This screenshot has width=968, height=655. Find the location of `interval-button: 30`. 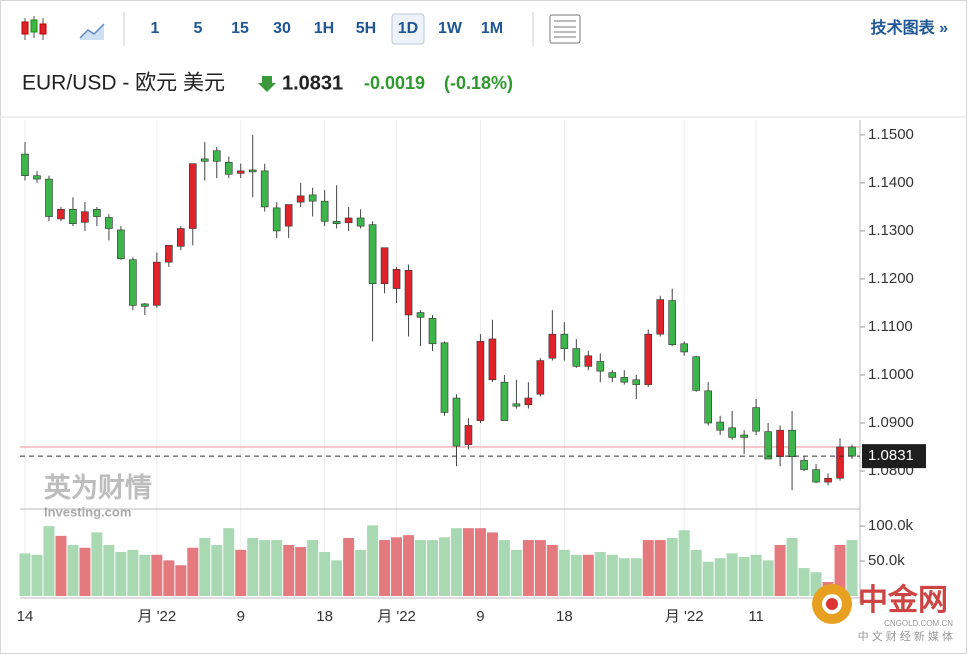

interval-button: 30 is located at coordinates (282, 28).